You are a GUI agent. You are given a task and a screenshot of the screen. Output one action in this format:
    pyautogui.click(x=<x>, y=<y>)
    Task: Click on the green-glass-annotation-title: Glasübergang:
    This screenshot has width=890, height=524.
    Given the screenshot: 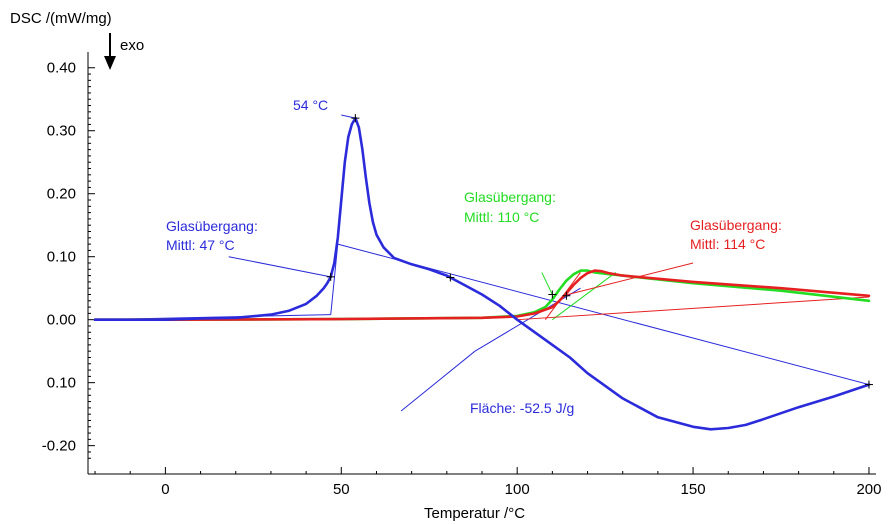 What is the action you would take?
    pyautogui.click(x=510, y=197)
    